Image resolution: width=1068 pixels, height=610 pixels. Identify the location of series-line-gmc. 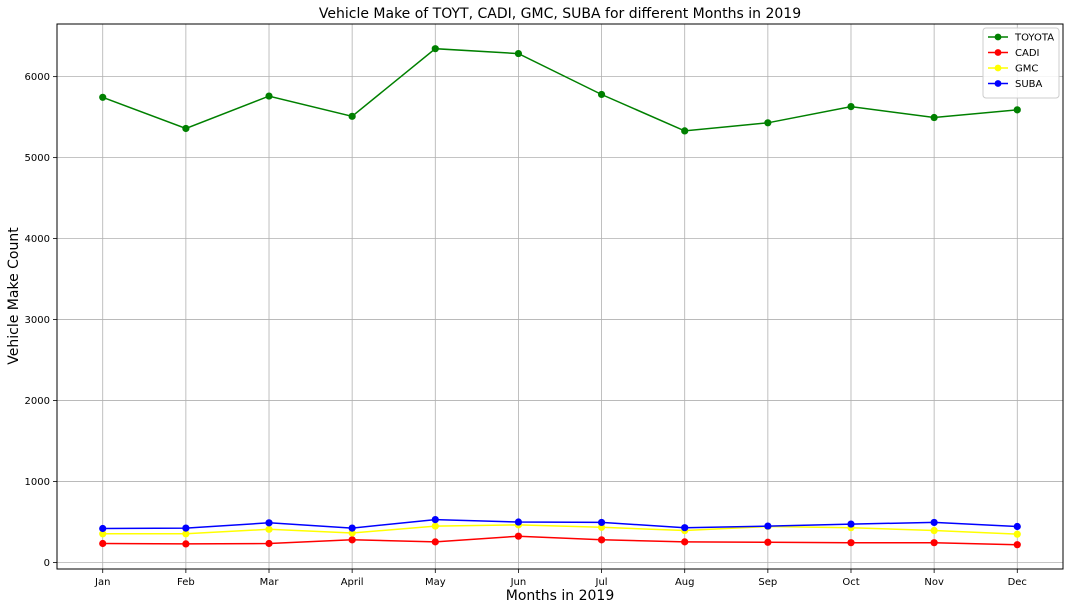
(560, 529).